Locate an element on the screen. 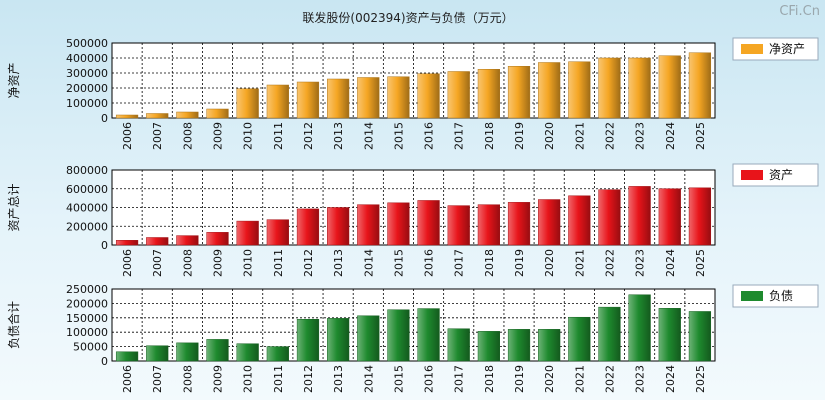  x-tick-label: 2018 is located at coordinates (489, 379).